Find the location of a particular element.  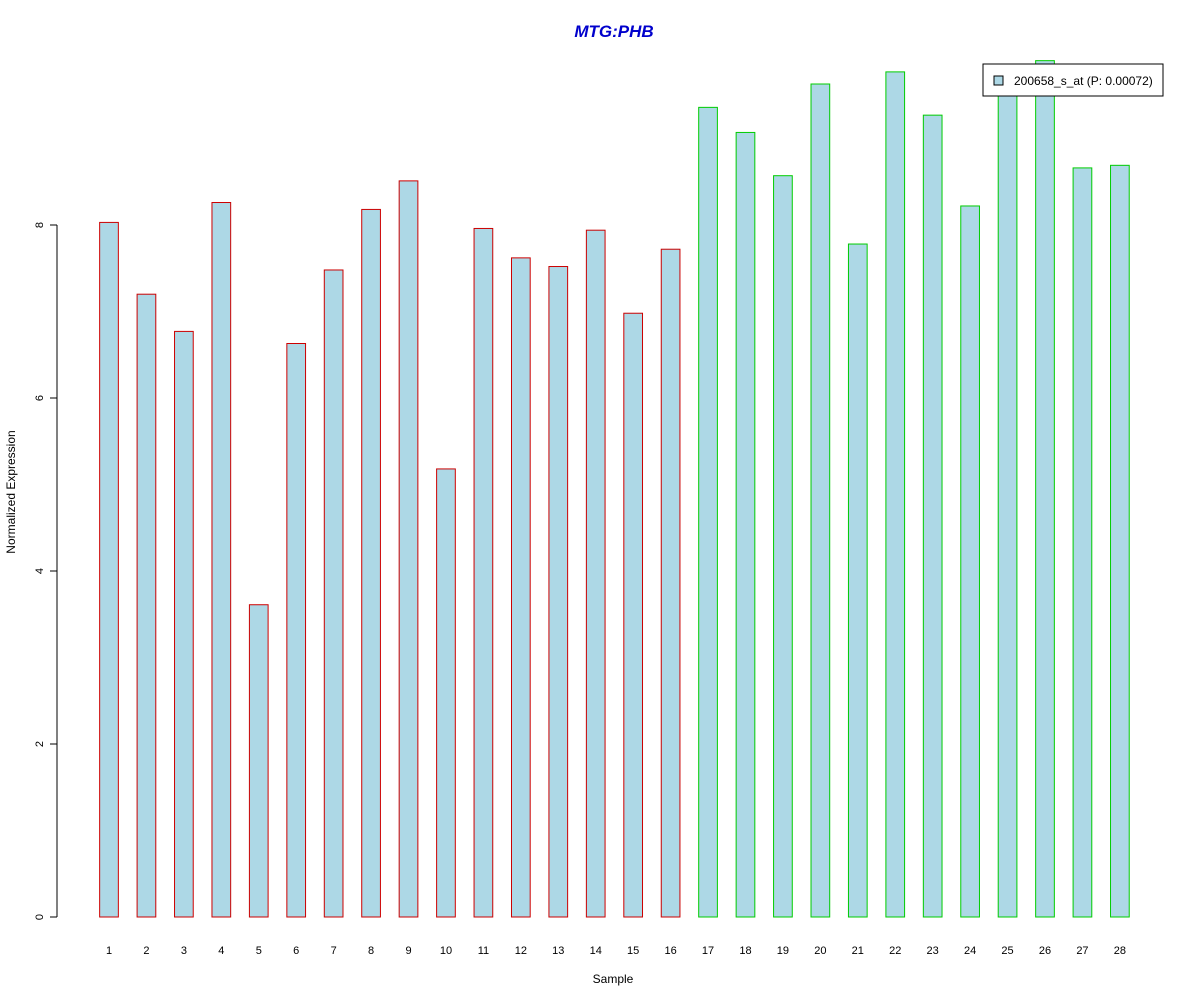

x-tick-label: 16 is located at coordinates (670, 951).